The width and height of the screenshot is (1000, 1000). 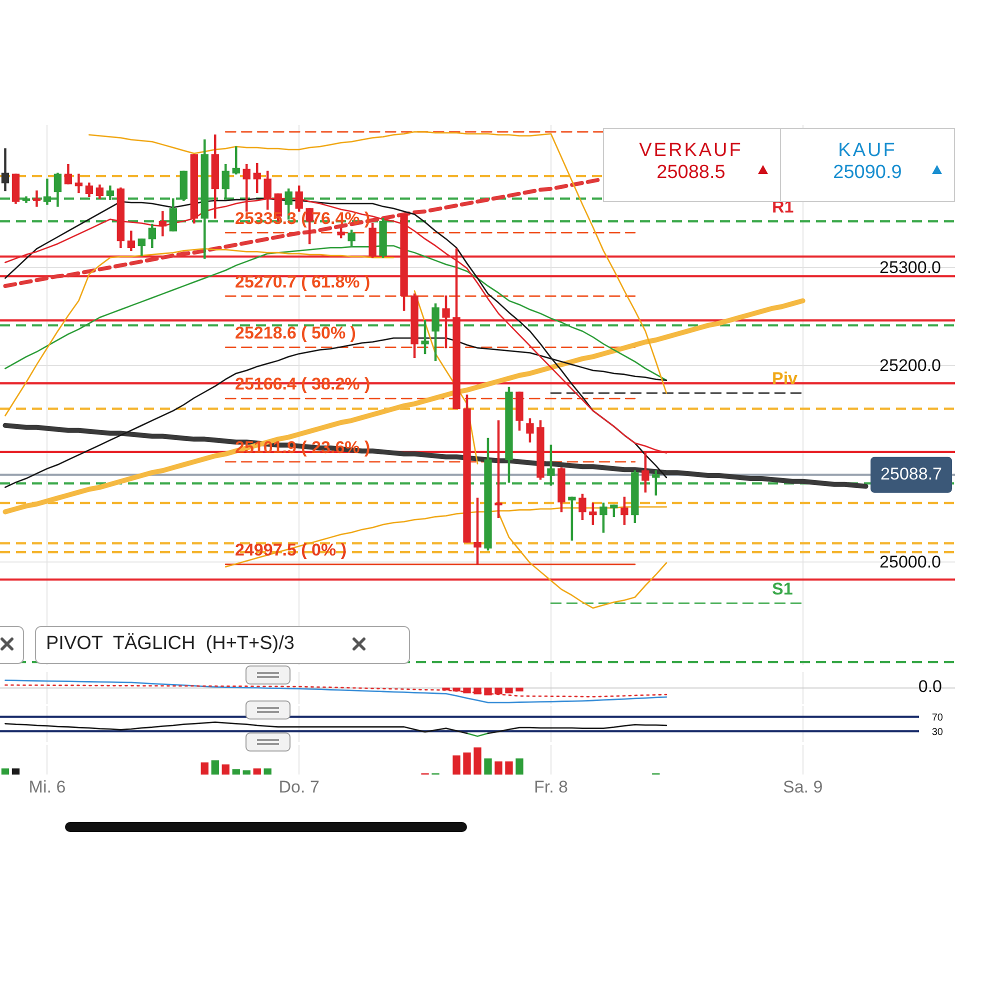 What do you see at coordinates (551, 786) in the screenshot?
I see `x-tick-label: Fr. 8` at bounding box center [551, 786].